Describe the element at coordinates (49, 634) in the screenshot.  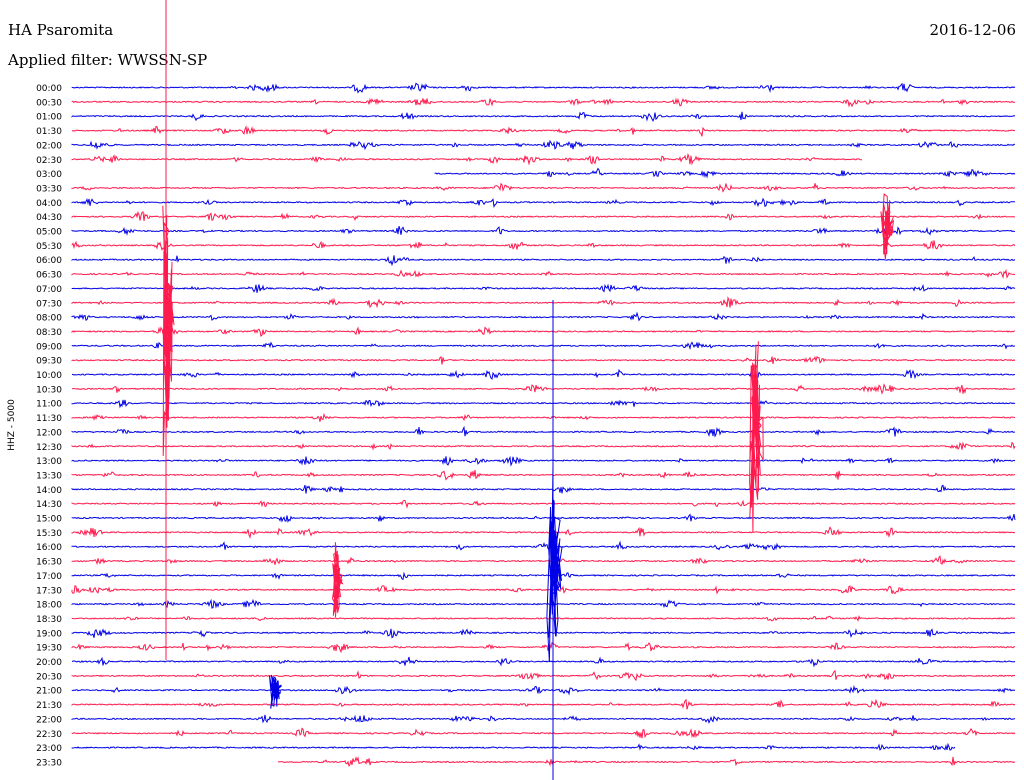
I see `trace-label: 19:00` at that location.